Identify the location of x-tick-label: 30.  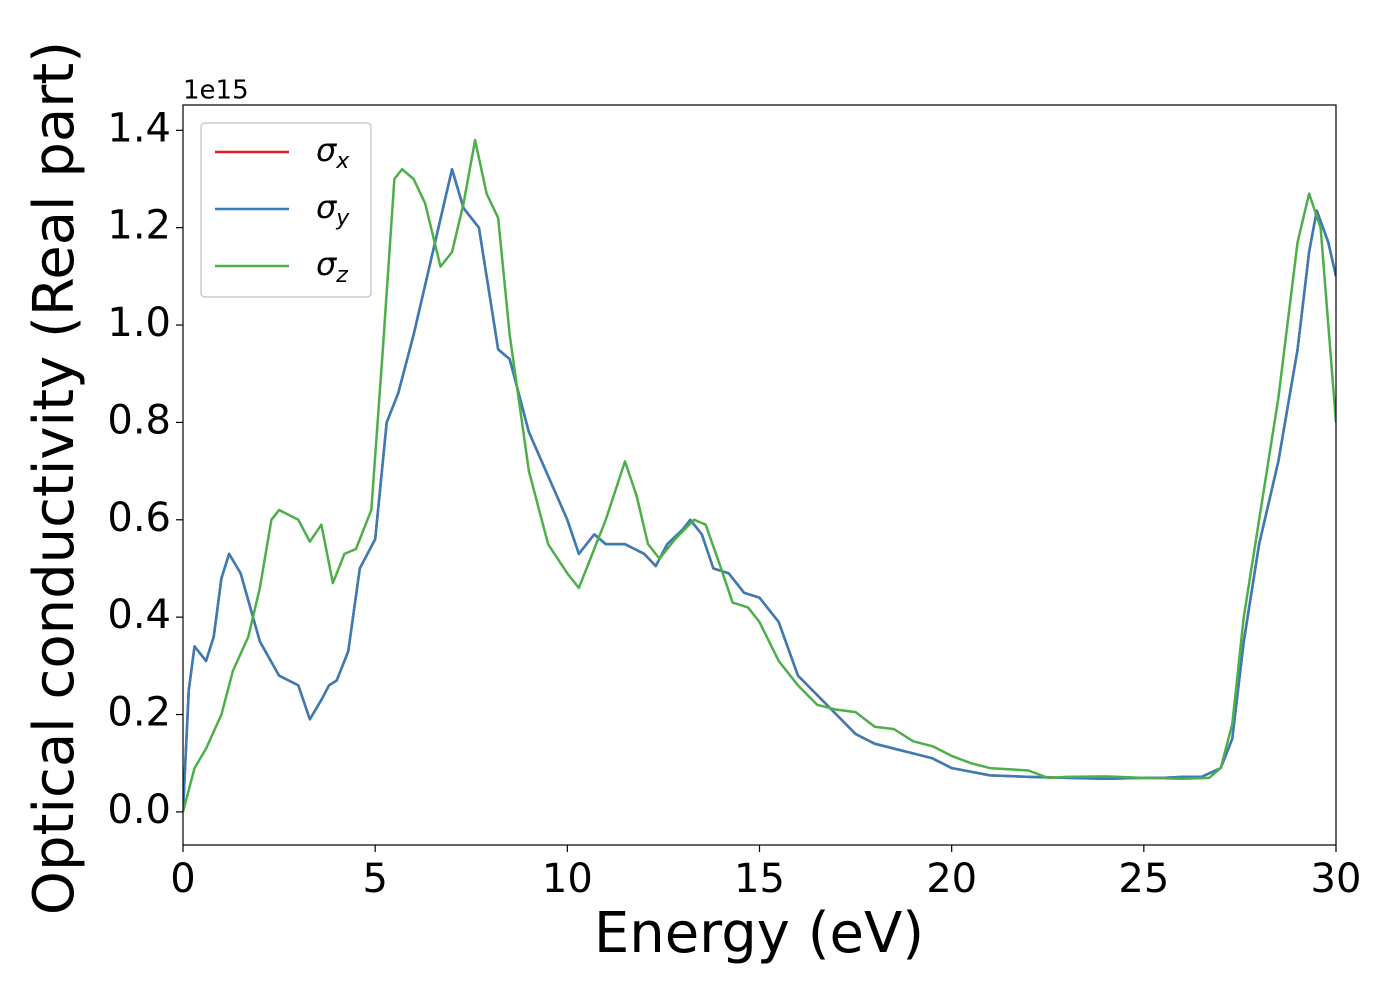
(1336, 879).